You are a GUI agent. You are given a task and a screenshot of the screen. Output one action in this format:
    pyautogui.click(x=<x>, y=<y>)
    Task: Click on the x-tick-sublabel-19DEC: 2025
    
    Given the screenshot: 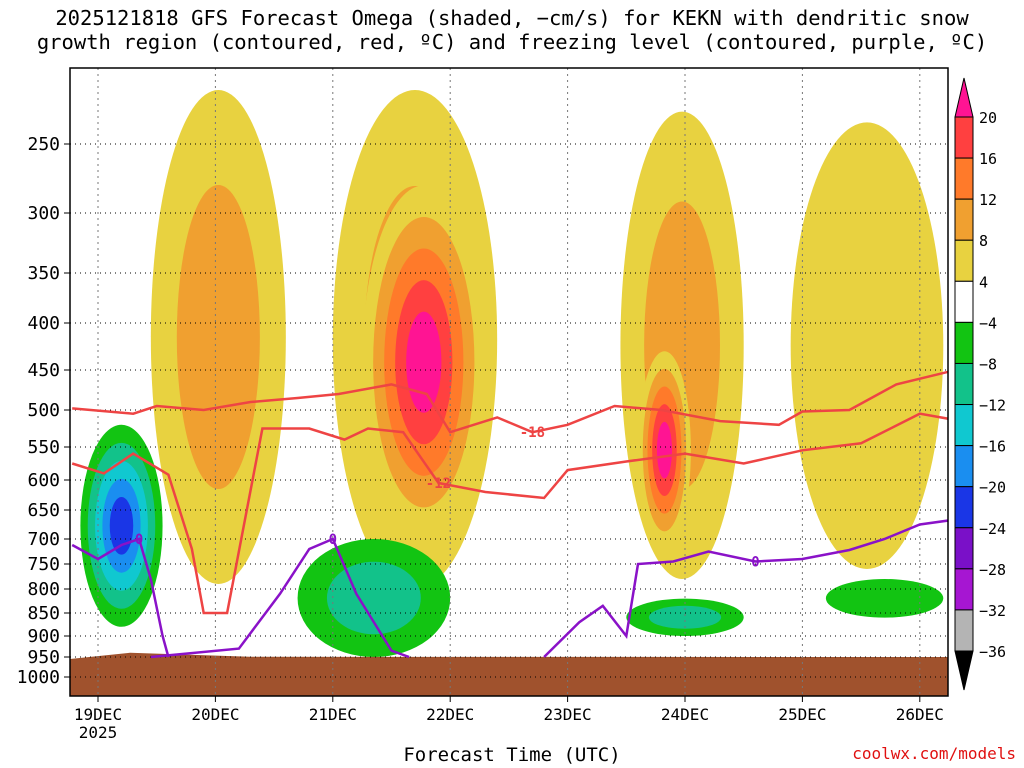 What is the action you would take?
    pyautogui.click(x=98, y=732)
    